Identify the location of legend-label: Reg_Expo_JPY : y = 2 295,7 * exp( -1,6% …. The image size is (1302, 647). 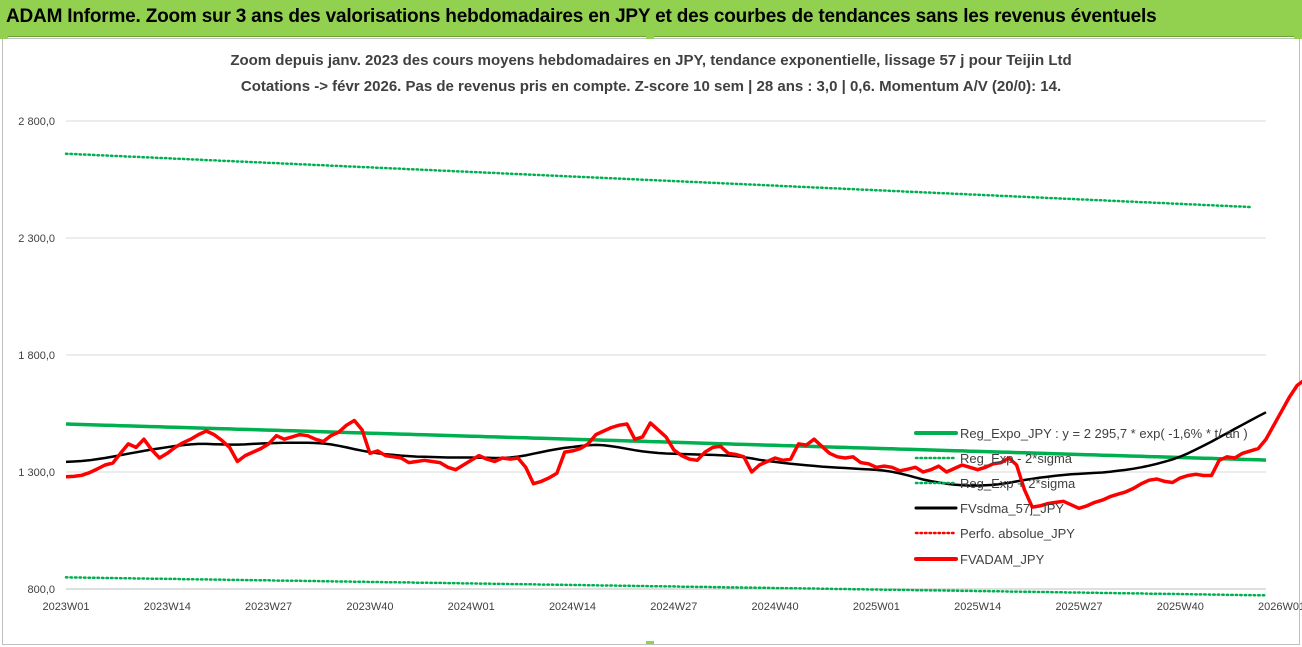
(1104, 433).